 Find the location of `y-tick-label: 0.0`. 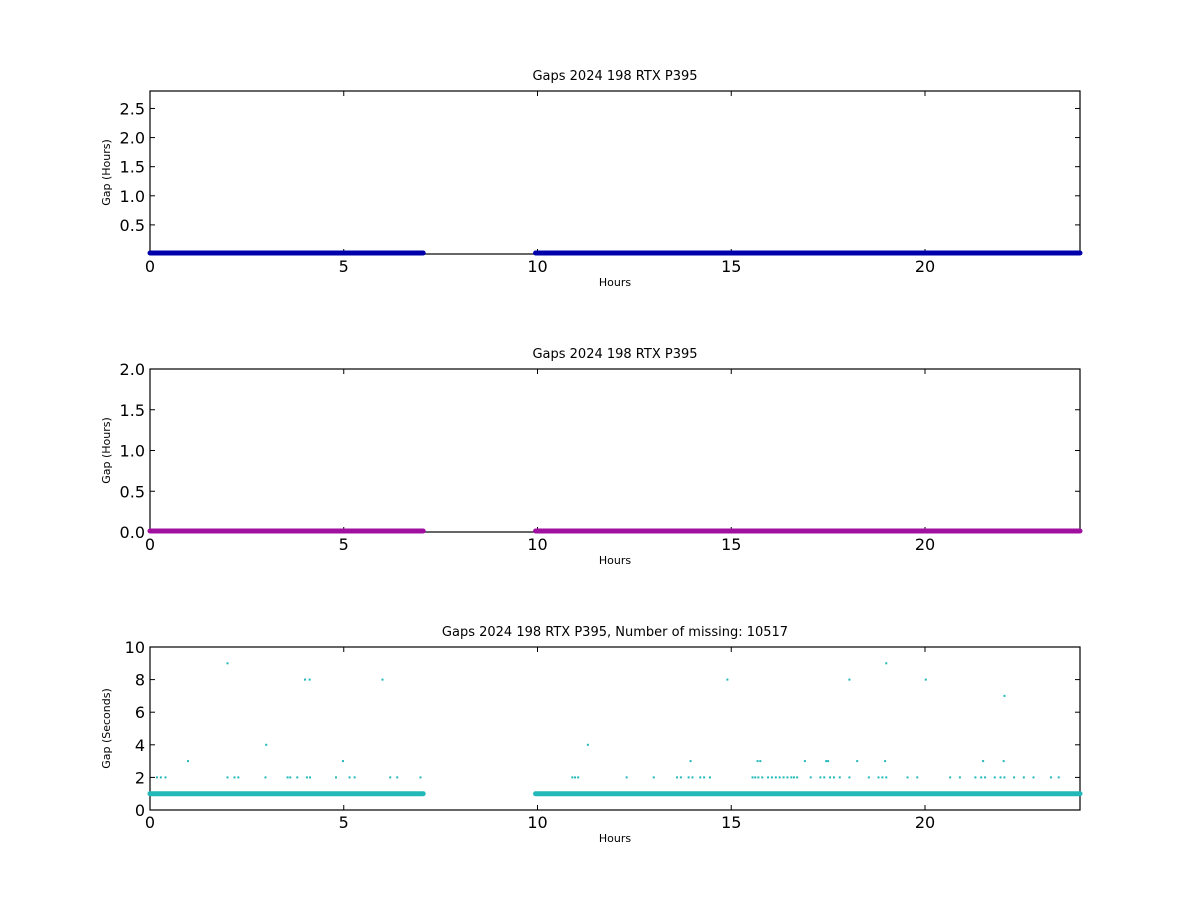

y-tick-label: 0.0 is located at coordinates (132, 532).